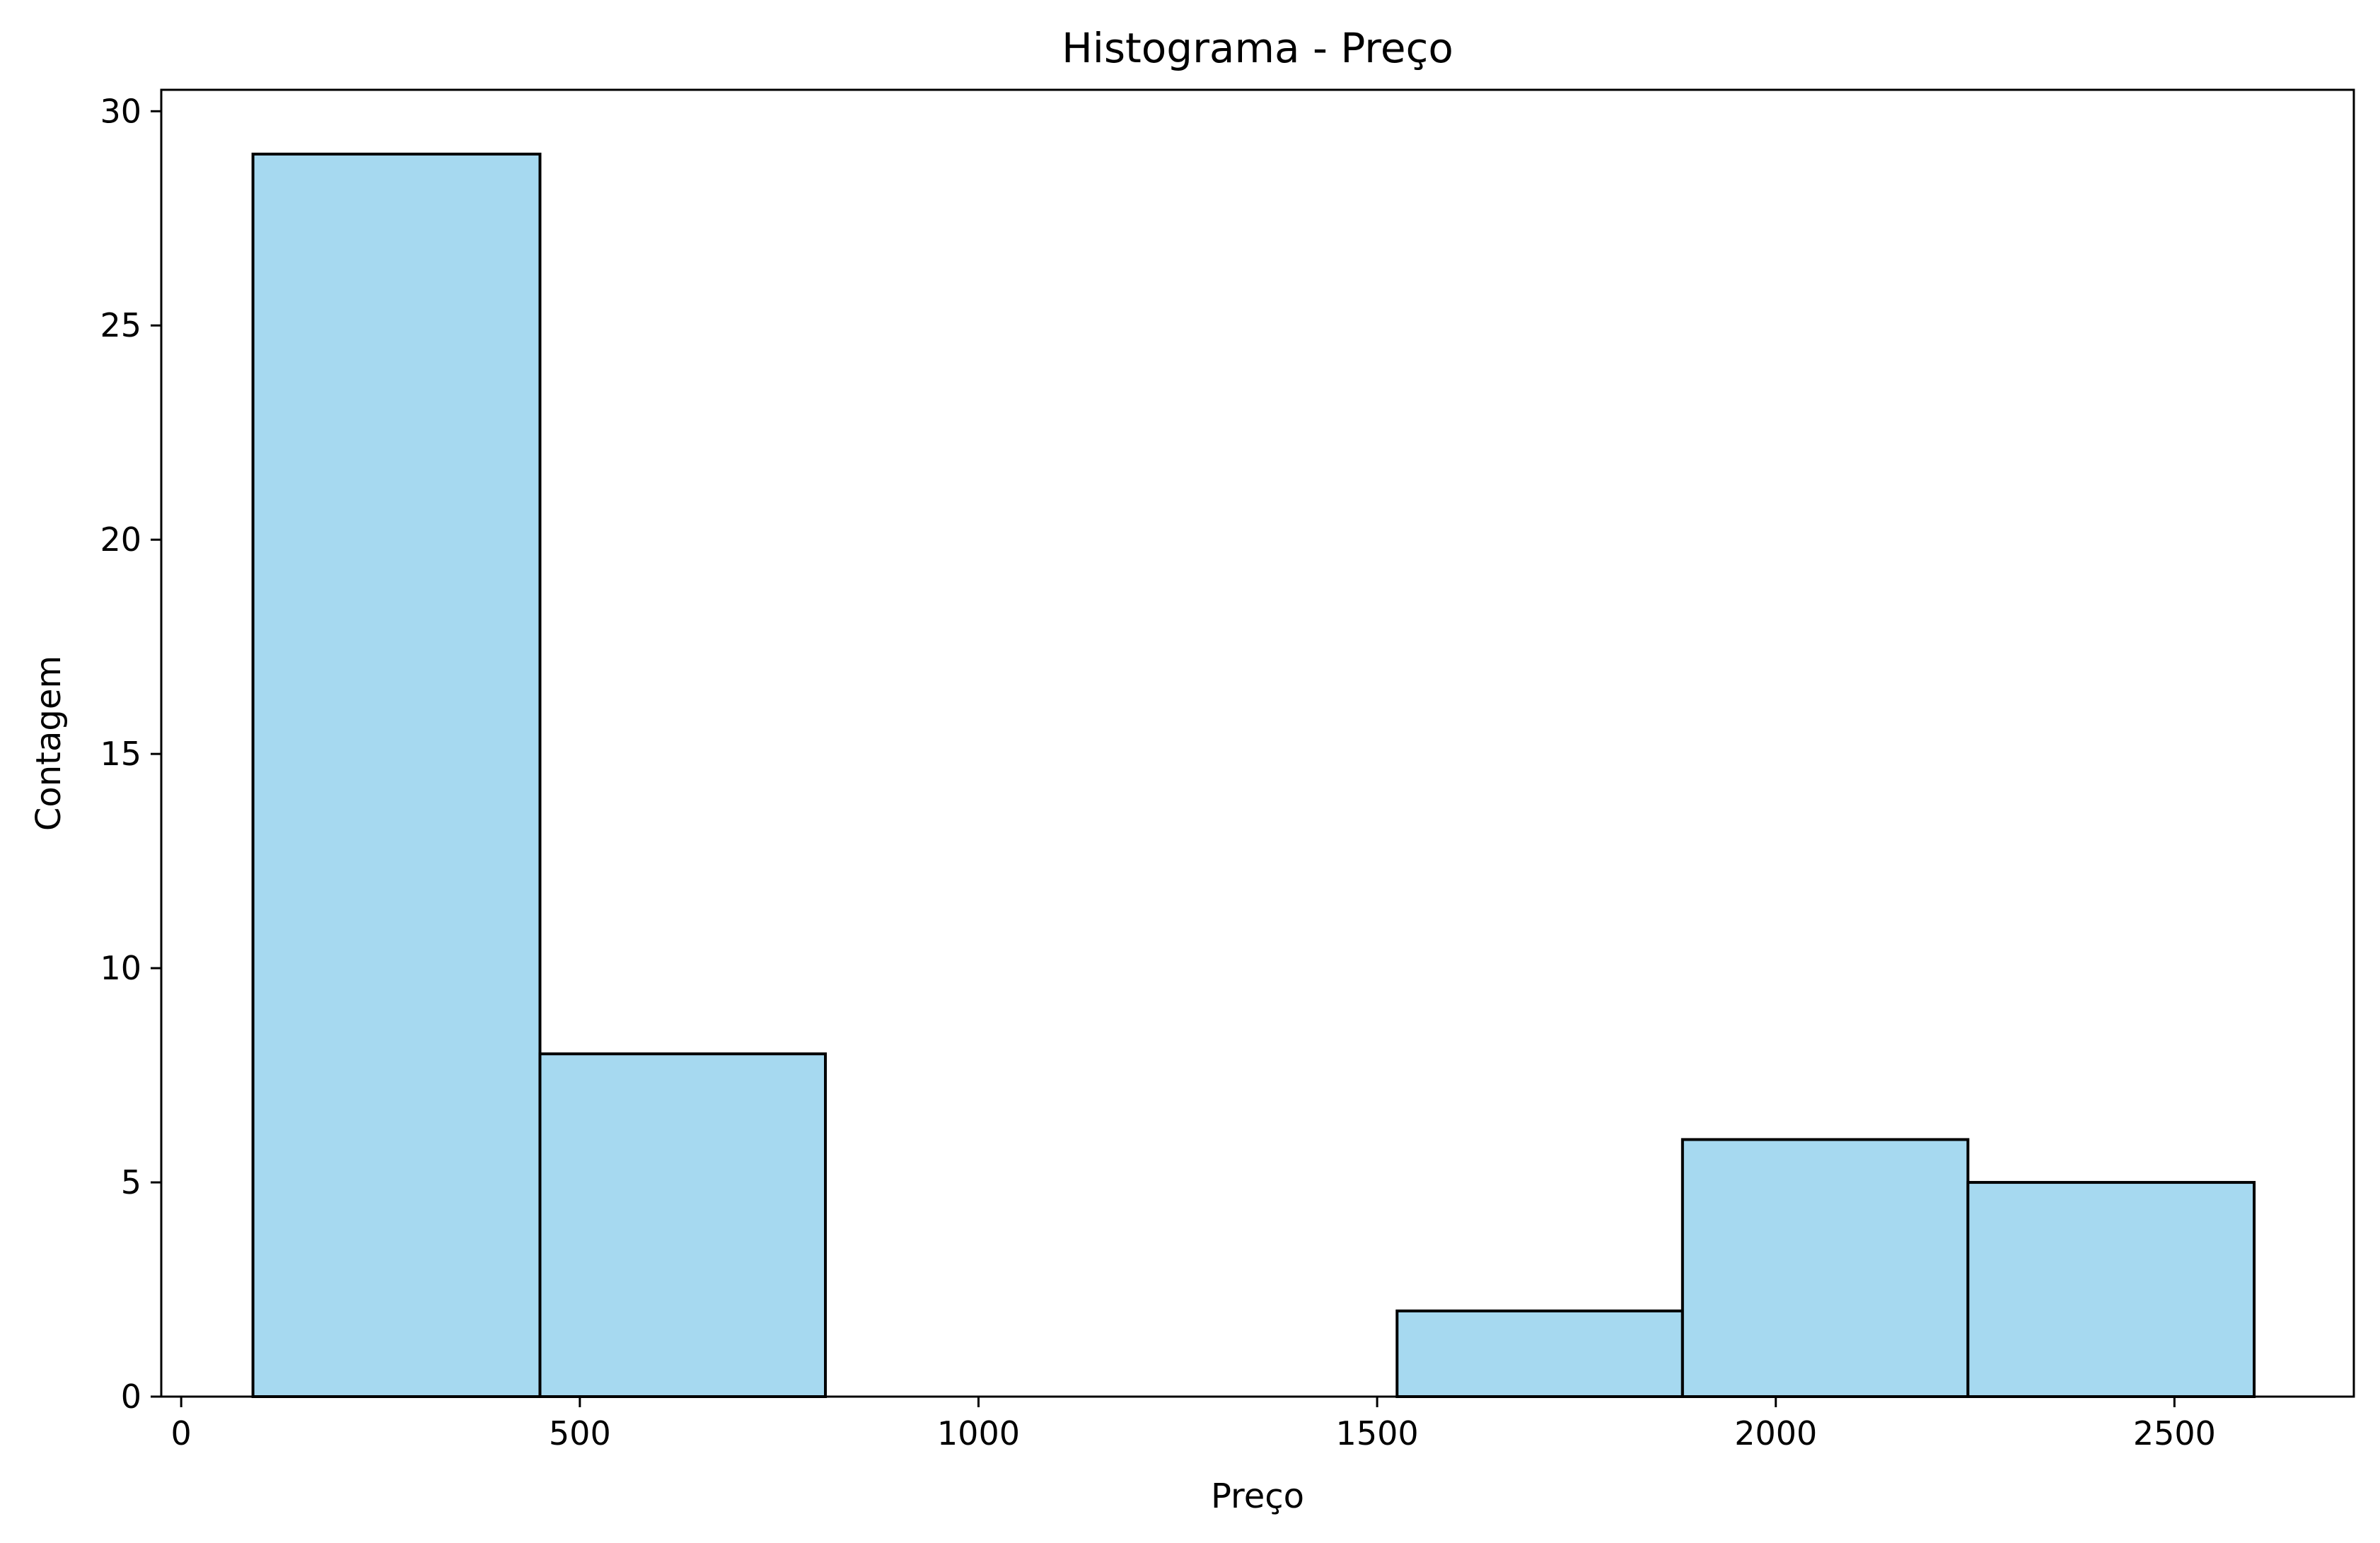 Image resolution: width=2380 pixels, height=1543 pixels. What do you see at coordinates (1378, 1433) in the screenshot?
I see `x-tick-label-3: 1500` at bounding box center [1378, 1433].